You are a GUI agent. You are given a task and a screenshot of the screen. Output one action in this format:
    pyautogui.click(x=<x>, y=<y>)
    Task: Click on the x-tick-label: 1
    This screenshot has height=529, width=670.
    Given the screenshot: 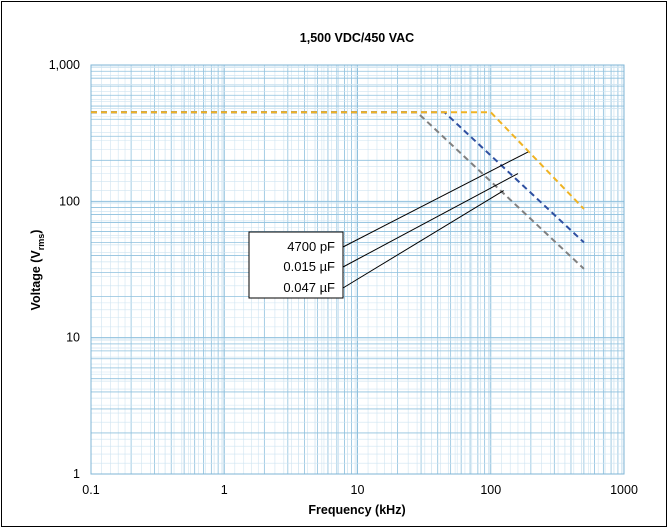 What is the action you would take?
    pyautogui.click(x=224, y=490)
    